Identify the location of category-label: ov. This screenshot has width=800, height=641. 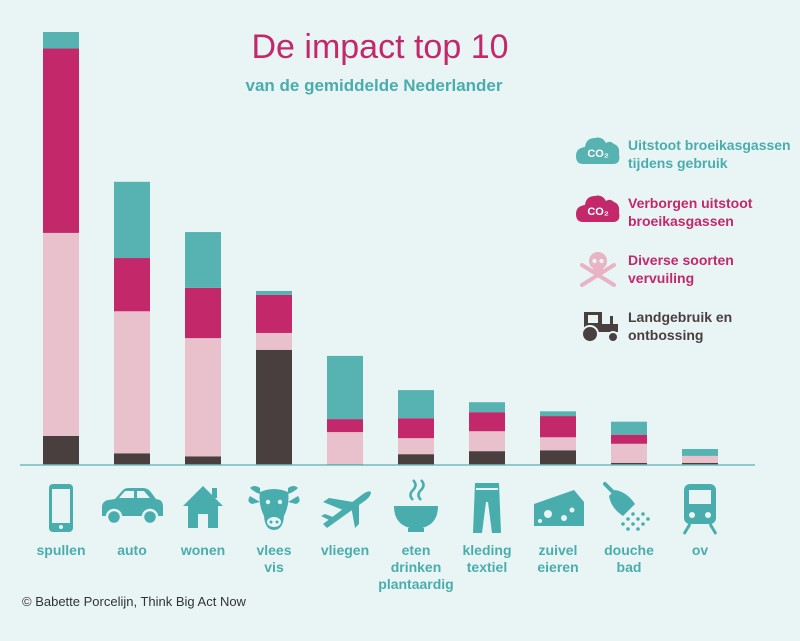
(700, 550).